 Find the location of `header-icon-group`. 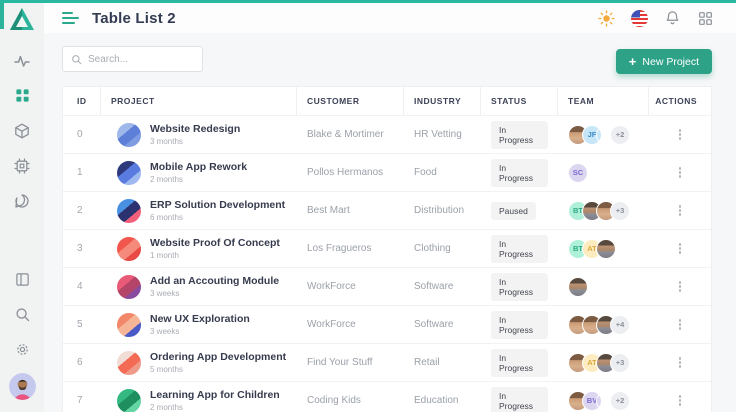

header-icon-group is located at coordinates (655, 18).